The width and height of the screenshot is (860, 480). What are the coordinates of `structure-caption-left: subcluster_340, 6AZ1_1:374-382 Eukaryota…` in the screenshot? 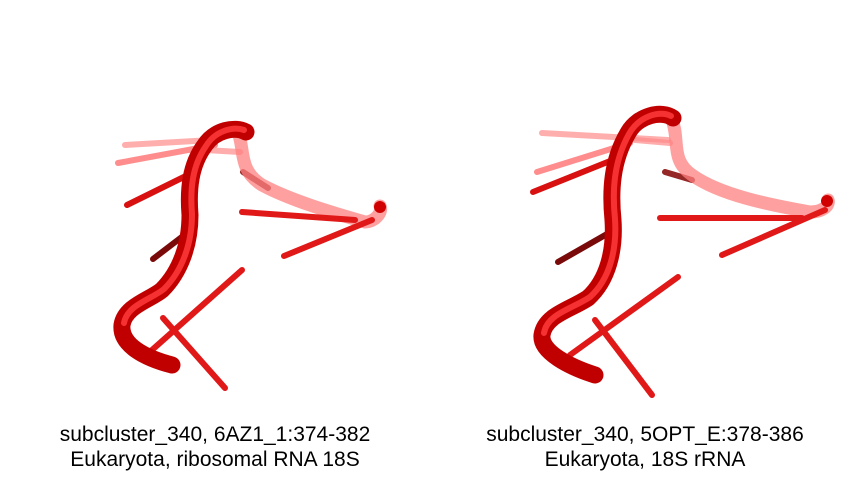 It's located at (215, 447).